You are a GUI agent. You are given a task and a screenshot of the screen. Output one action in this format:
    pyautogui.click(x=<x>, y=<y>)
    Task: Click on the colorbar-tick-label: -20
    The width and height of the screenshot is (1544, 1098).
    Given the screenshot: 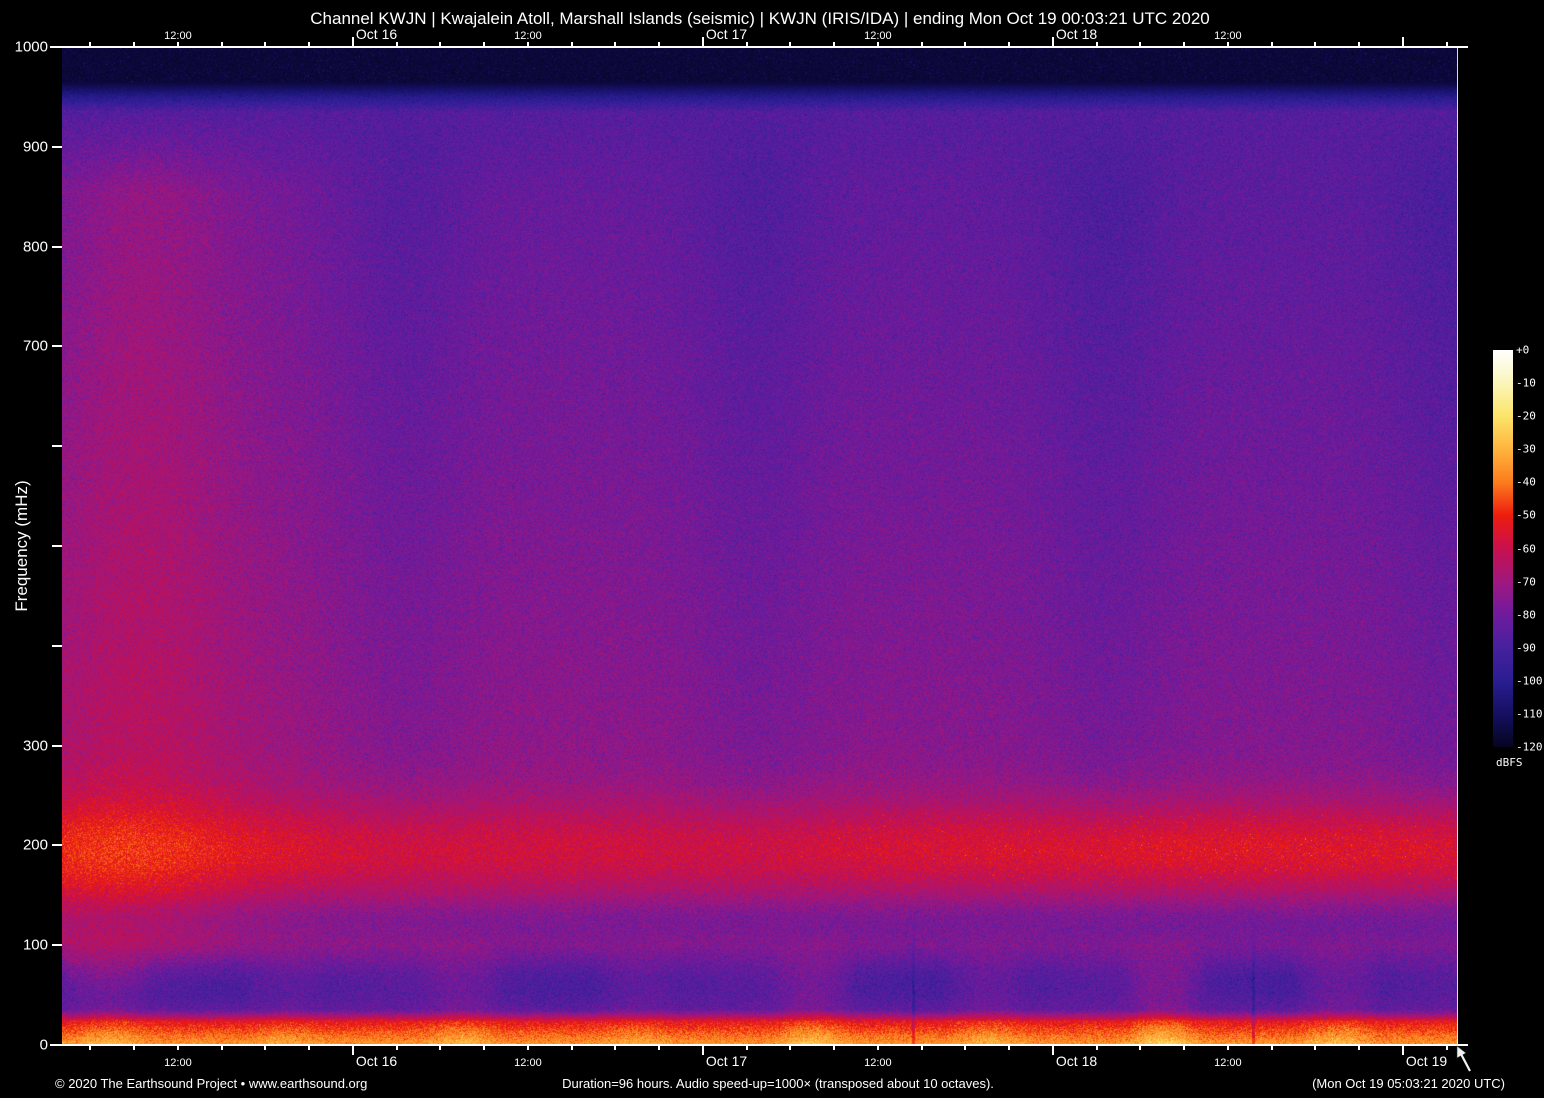 What is the action you would take?
    pyautogui.click(x=1526, y=416)
    